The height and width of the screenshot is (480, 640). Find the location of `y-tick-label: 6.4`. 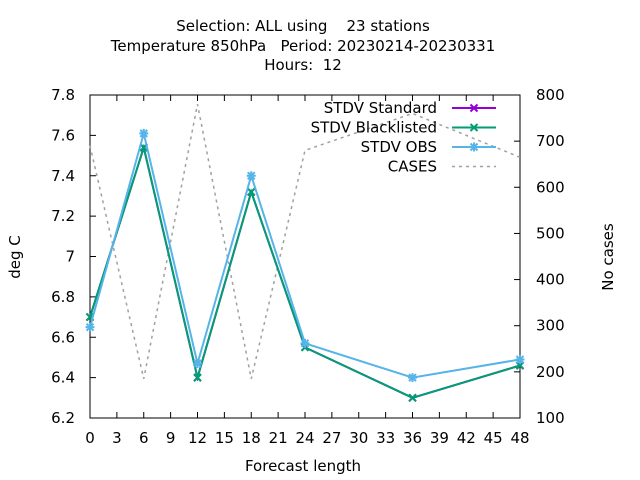

y-tick-label: 6.4 is located at coordinates (63, 378).